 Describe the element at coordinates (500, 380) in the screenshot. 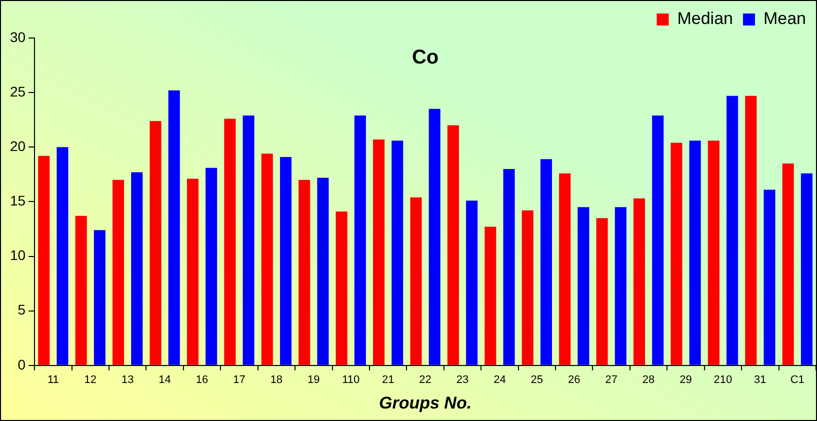

I see `x-tick-label: 24` at that location.